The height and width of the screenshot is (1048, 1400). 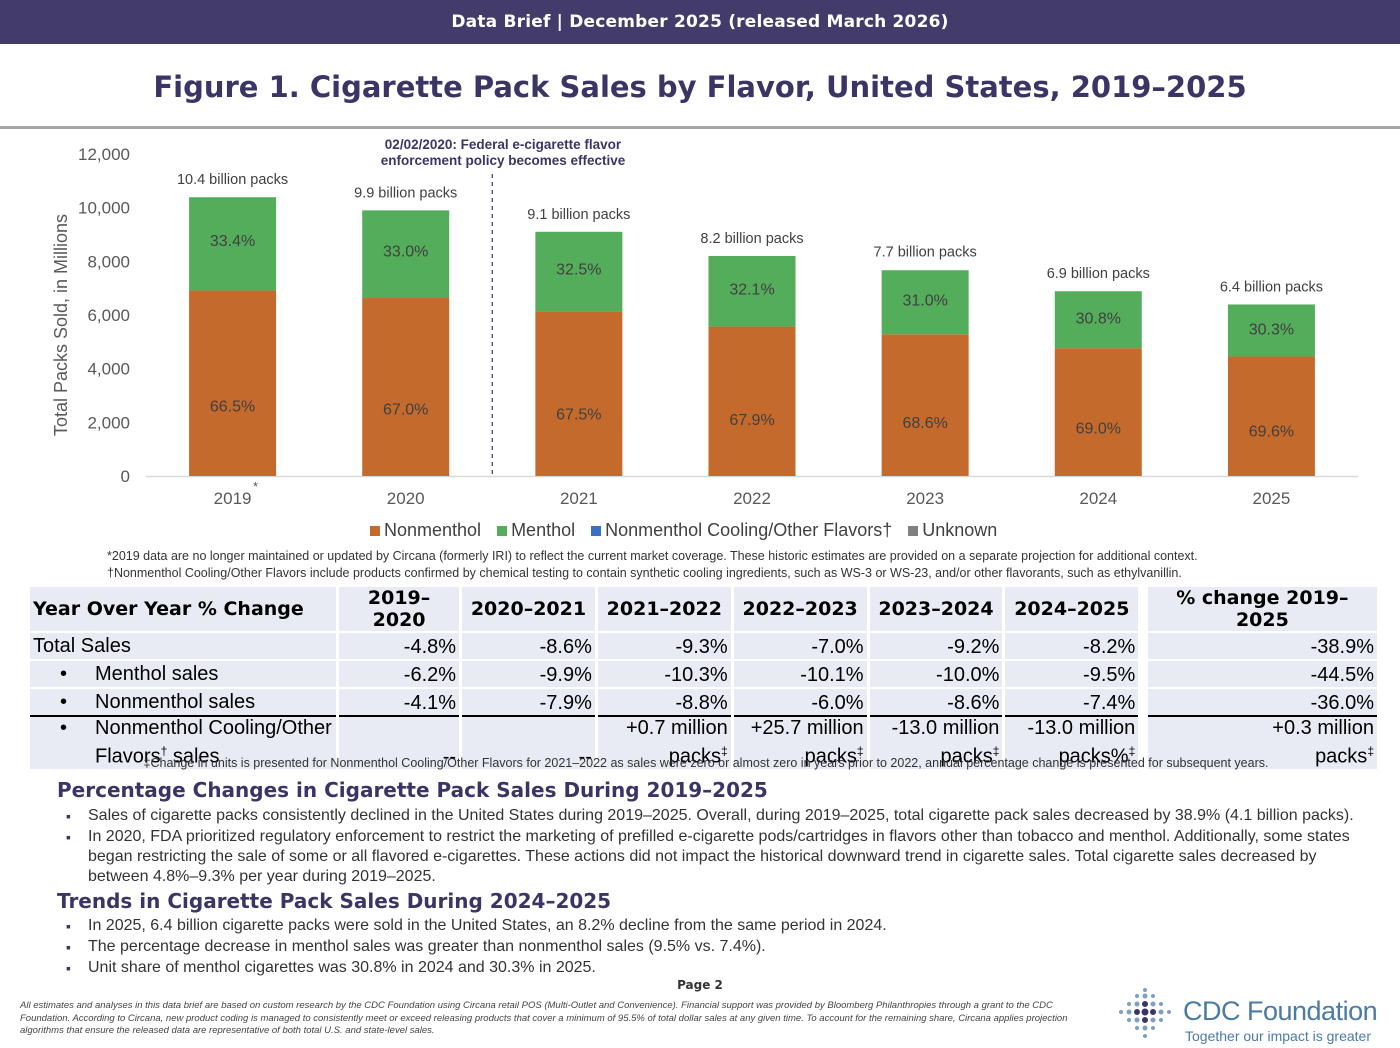 I want to click on bar-value-label: 68.6%, so click(x=924, y=423).